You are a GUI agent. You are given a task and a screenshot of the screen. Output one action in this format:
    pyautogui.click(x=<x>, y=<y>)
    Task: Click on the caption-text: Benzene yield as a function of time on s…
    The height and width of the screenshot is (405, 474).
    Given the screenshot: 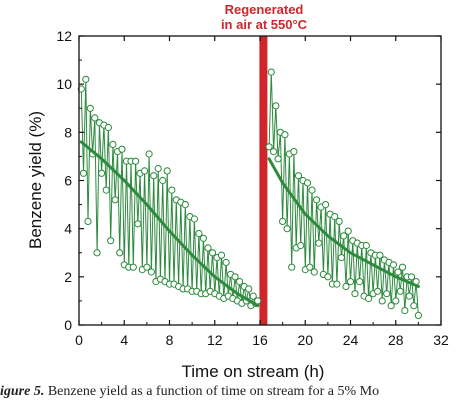 What is the action you would take?
    pyautogui.click(x=212, y=391)
    